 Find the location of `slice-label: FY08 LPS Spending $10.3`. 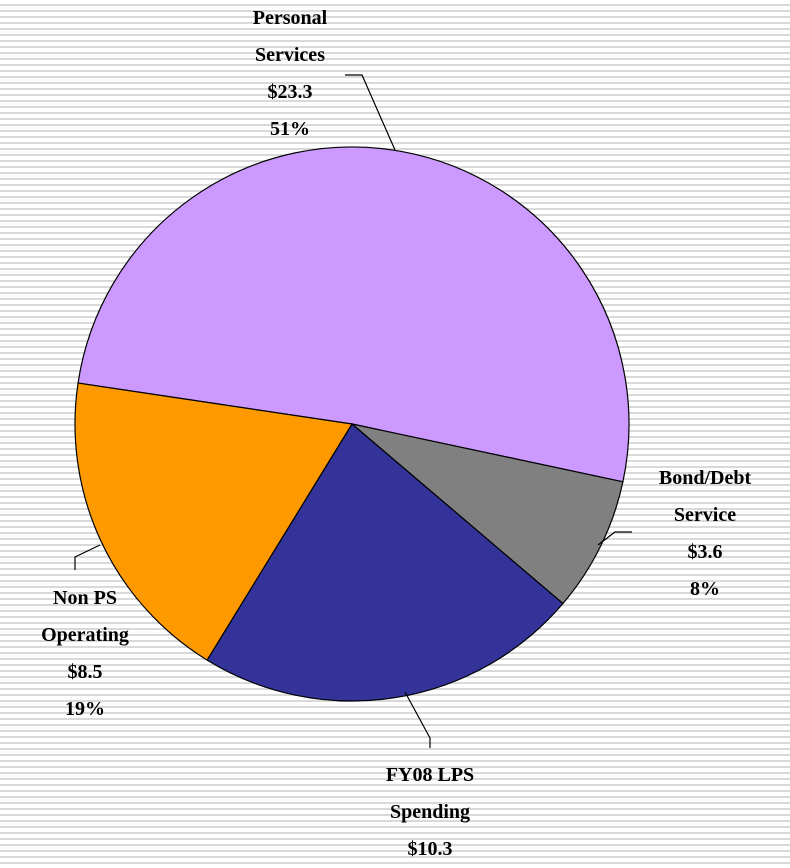

slice-label: FY08 LPS Spending $10.3 is located at coordinates (430, 812).